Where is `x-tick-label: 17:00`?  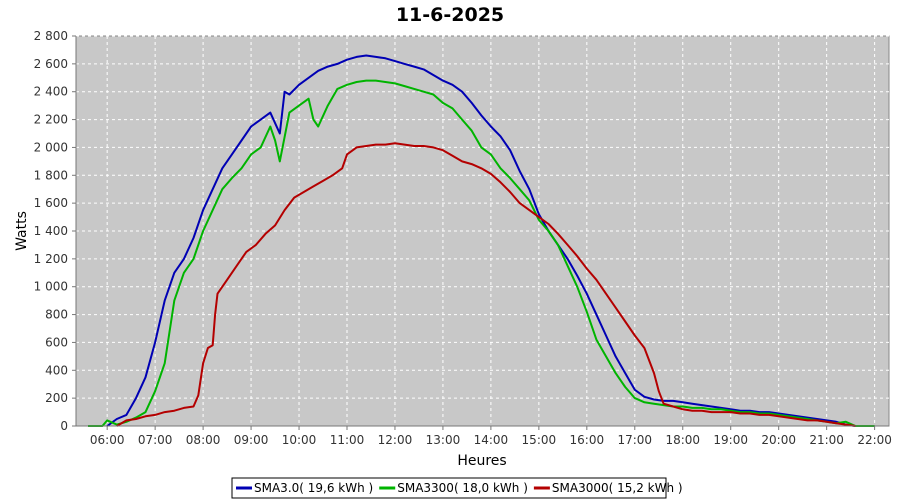
x-tick-label: 17:00 is located at coordinates (634, 440).